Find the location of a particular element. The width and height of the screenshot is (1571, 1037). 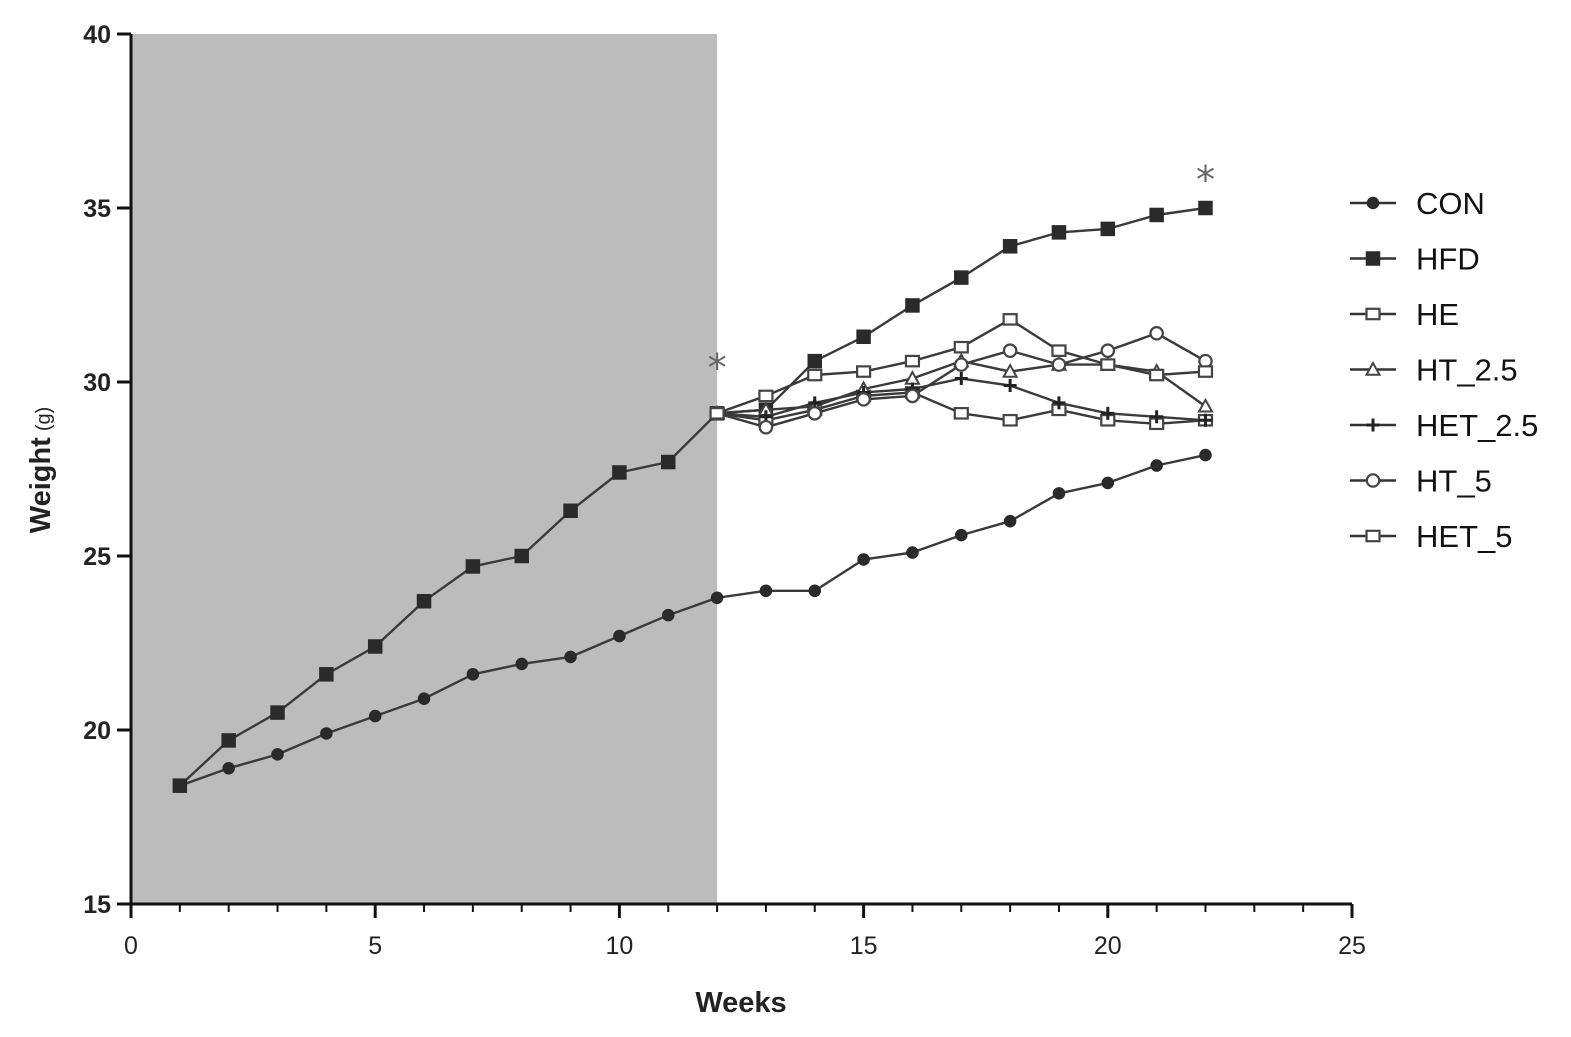

significance-annotation: * is located at coordinates (1205, 180).